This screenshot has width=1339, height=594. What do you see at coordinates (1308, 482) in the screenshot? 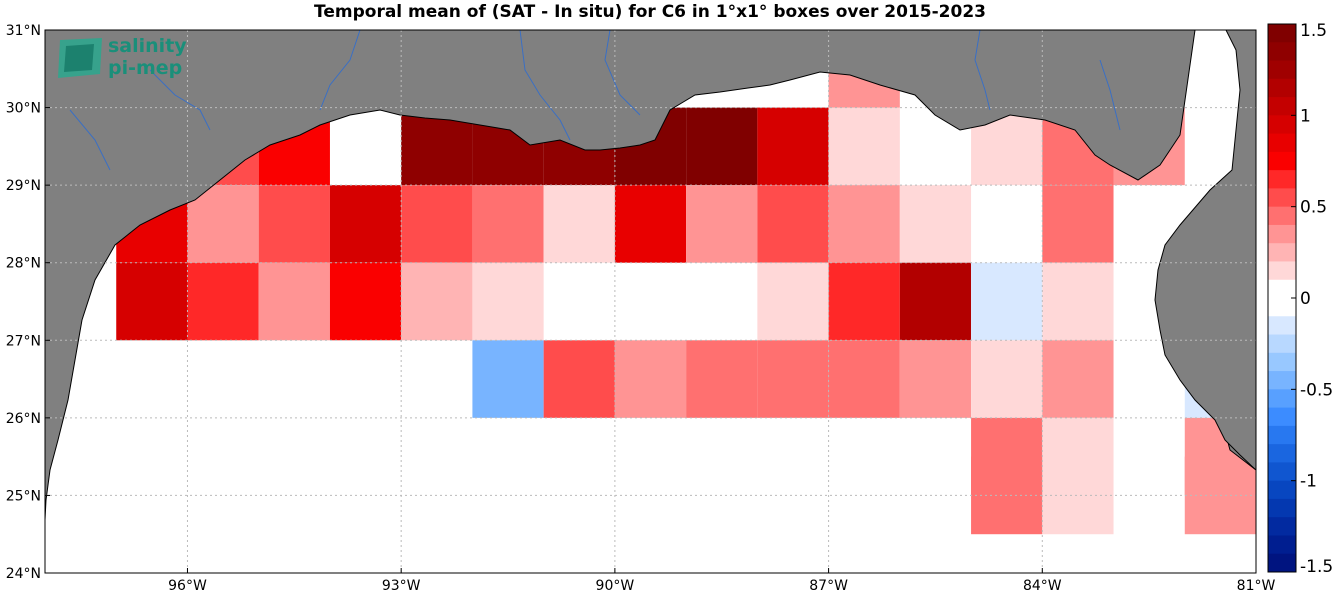
I see `colorbar-tick-label: -1` at bounding box center [1308, 482].